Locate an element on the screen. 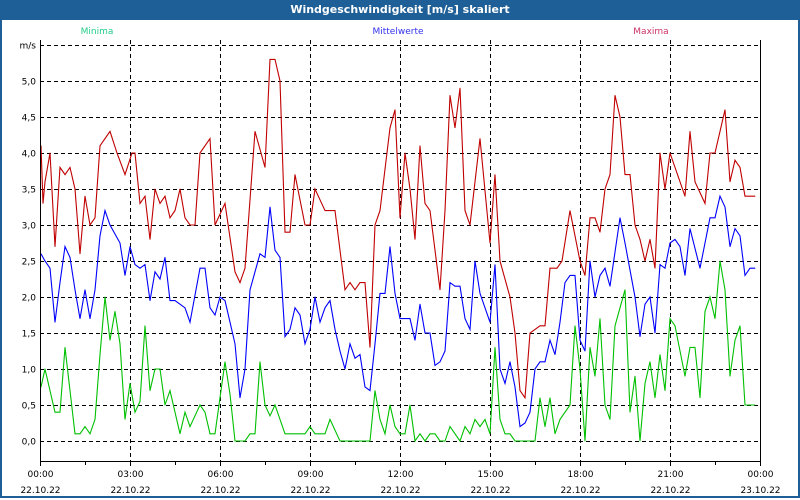  y-tick-label: 1,0 is located at coordinates (29, 371).